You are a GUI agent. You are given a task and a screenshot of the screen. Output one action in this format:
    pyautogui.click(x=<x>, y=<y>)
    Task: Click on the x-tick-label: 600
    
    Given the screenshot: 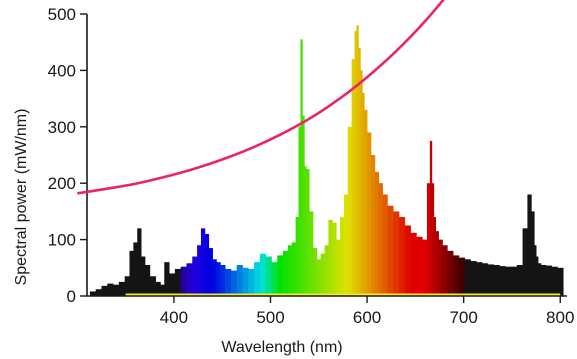 What is the action you would take?
    pyautogui.click(x=367, y=317)
    